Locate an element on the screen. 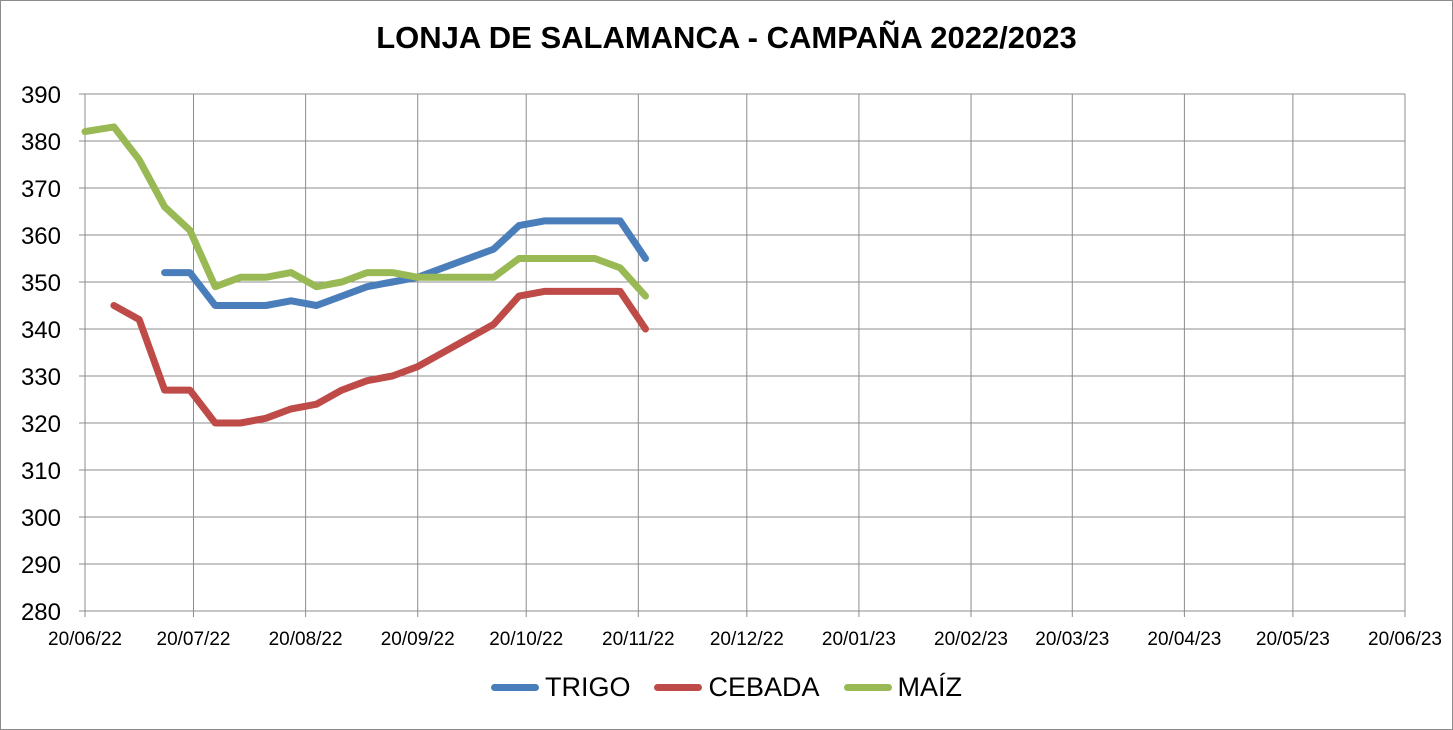 The image size is (1453, 730). legend-label-maiz: MAÍZ is located at coordinates (930, 687).